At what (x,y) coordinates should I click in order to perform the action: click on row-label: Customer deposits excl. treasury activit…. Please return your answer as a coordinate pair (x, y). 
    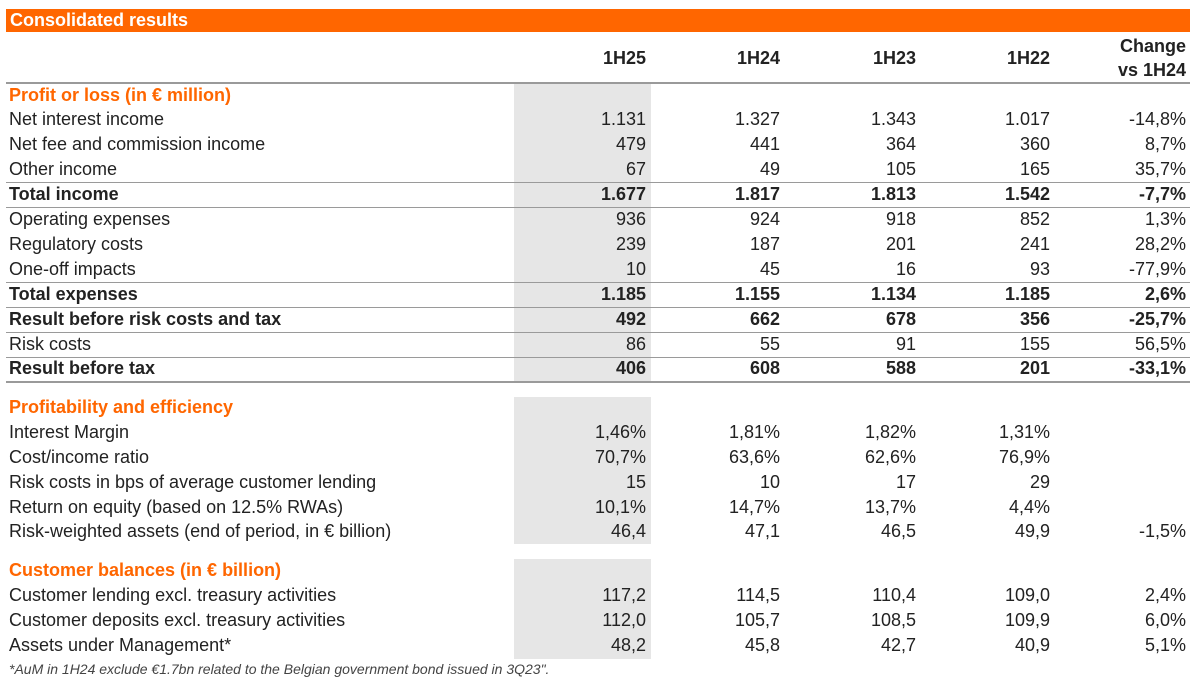
    Looking at the image, I should click on (177, 620).